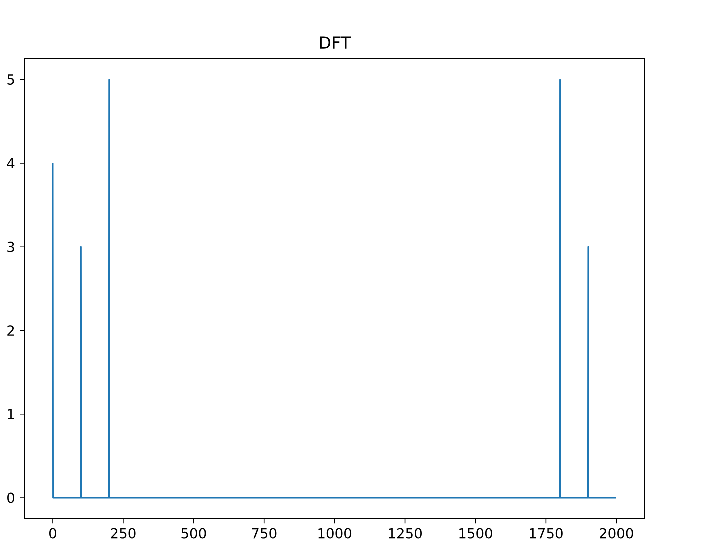  Describe the element at coordinates (11, 79) in the screenshot. I see `y-tick-label: 5` at that location.